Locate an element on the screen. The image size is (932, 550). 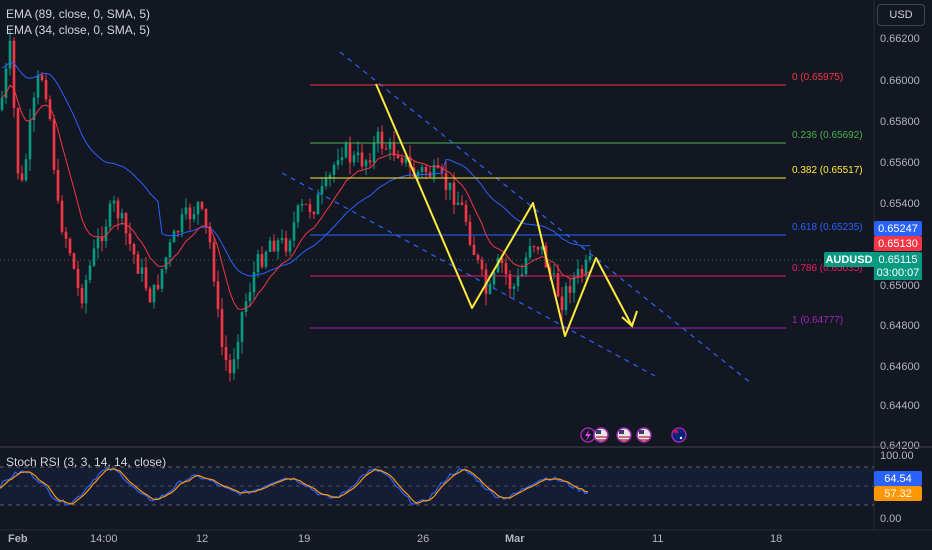
stoch-rsi-pane: 100.00 0.00 is located at coordinates (457, 487).